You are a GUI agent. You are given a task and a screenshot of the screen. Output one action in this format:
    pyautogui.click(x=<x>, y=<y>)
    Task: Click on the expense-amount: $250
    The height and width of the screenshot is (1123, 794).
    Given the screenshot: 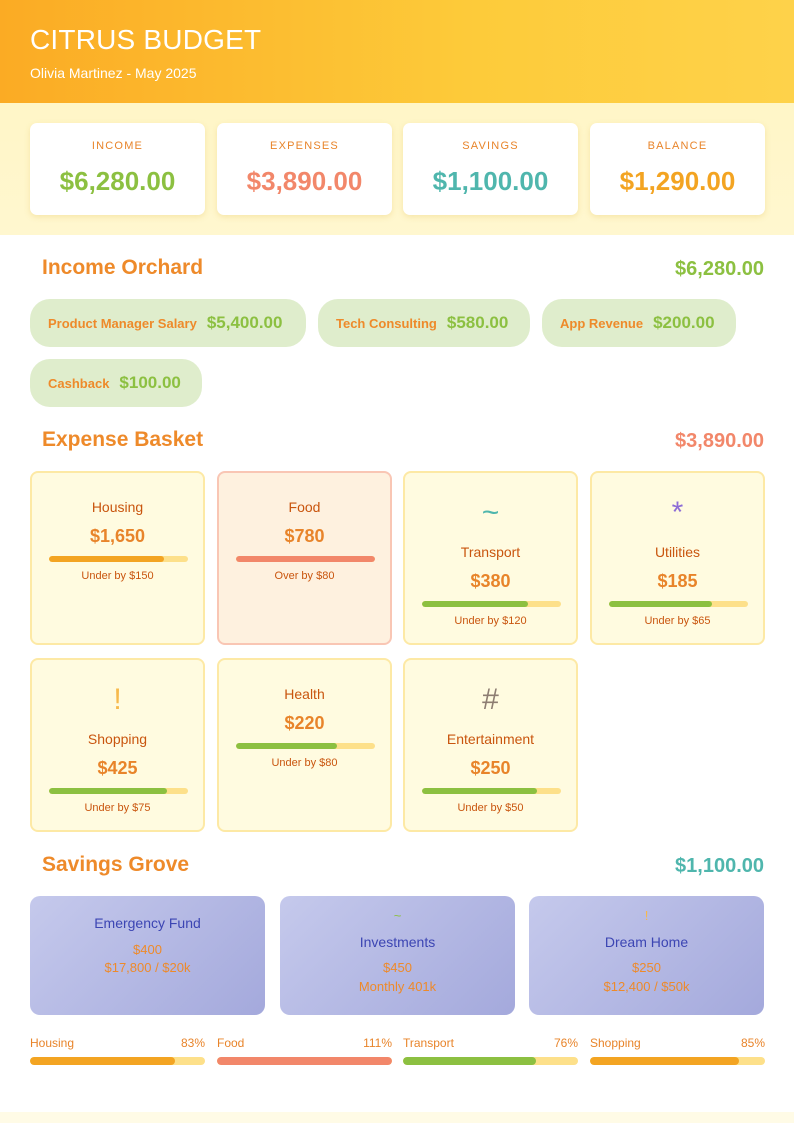 What is the action you would take?
    pyautogui.click(x=490, y=768)
    